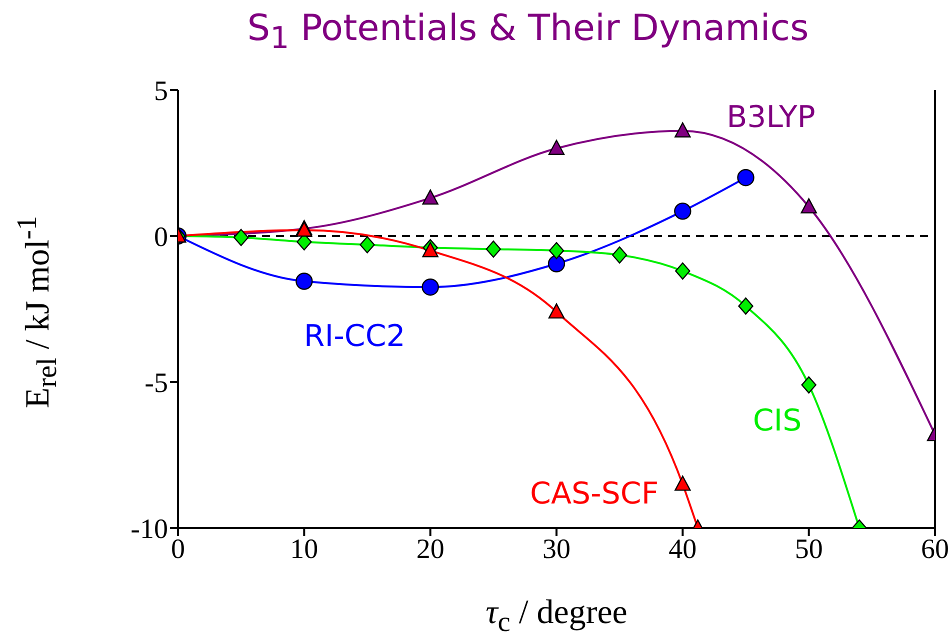 The height and width of the screenshot is (642, 949). Describe the element at coordinates (156, 383) in the screenshot. I see `y-tick-label: -5` at that location.